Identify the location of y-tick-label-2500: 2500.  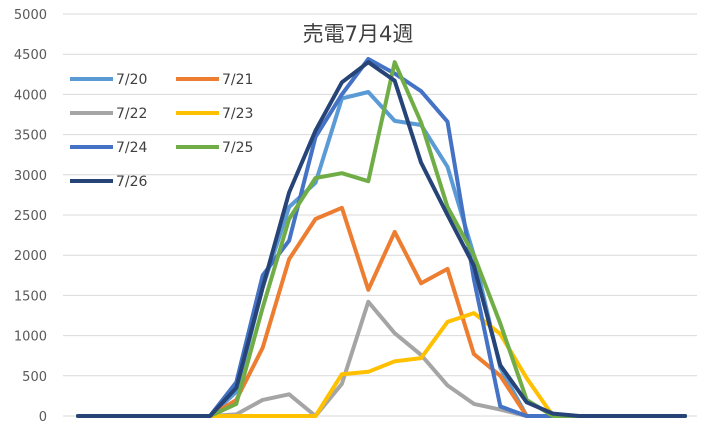
(30, 216).